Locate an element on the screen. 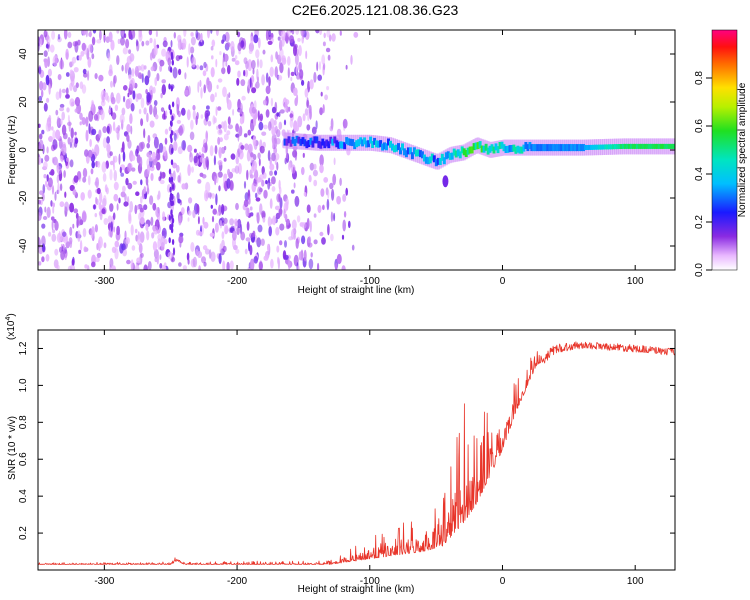 The image size is (750, 600). colorbar-tick-label: 0.6 is located at coordinates (699, 126).